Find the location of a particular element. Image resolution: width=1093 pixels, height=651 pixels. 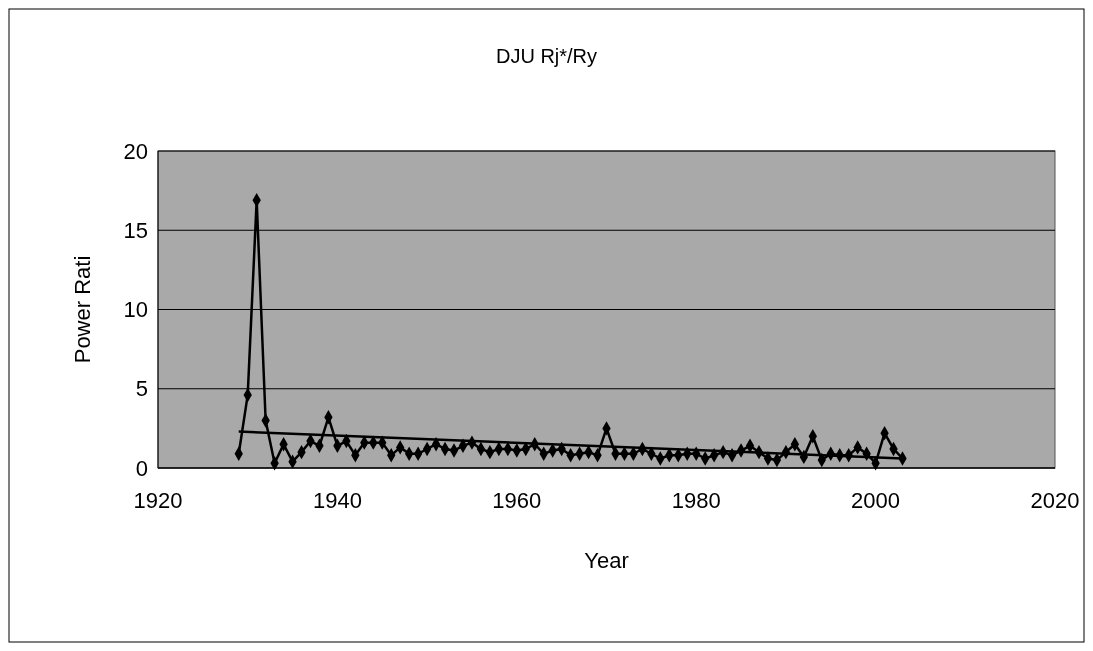

y-tick-label: 0 is located at coordinates (141, 468).